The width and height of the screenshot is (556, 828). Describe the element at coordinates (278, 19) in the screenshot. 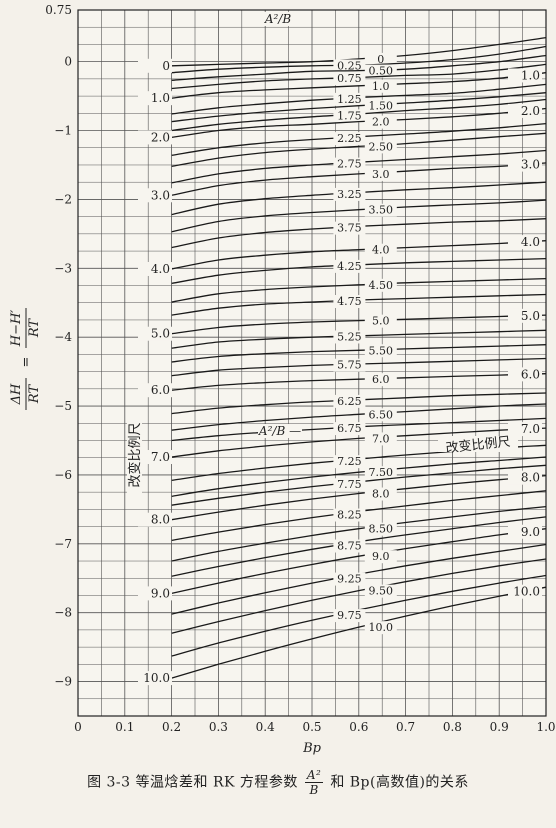

I see `param-label-top: A²/B` at that location.